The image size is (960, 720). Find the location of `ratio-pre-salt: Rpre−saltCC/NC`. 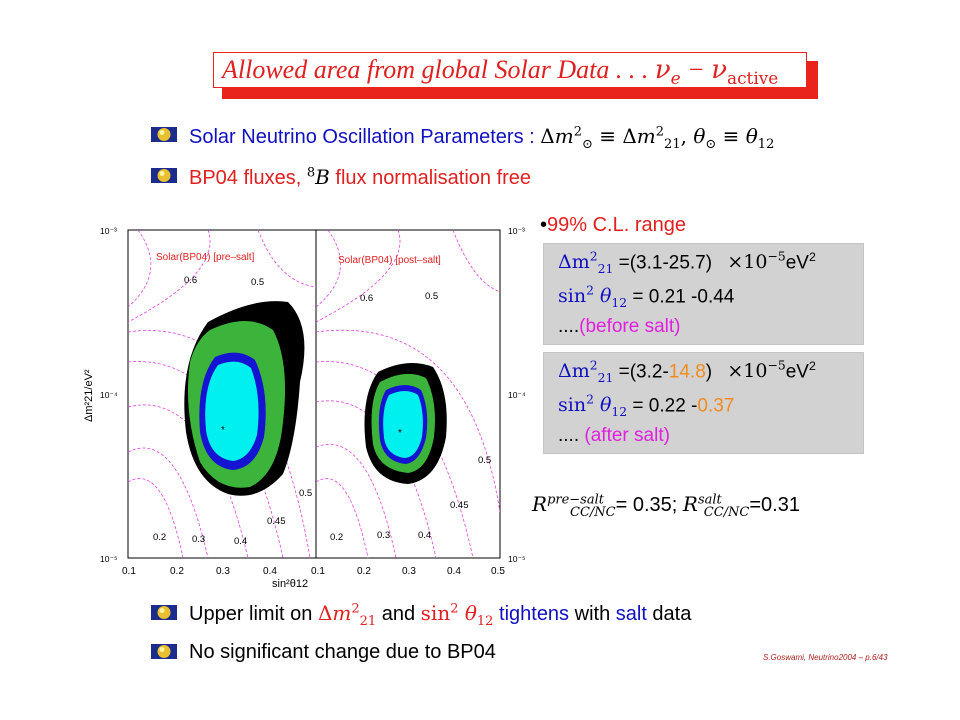

ratio-pre-salt: Rpre−saltCC/NC is located at coordinates (574, 506).